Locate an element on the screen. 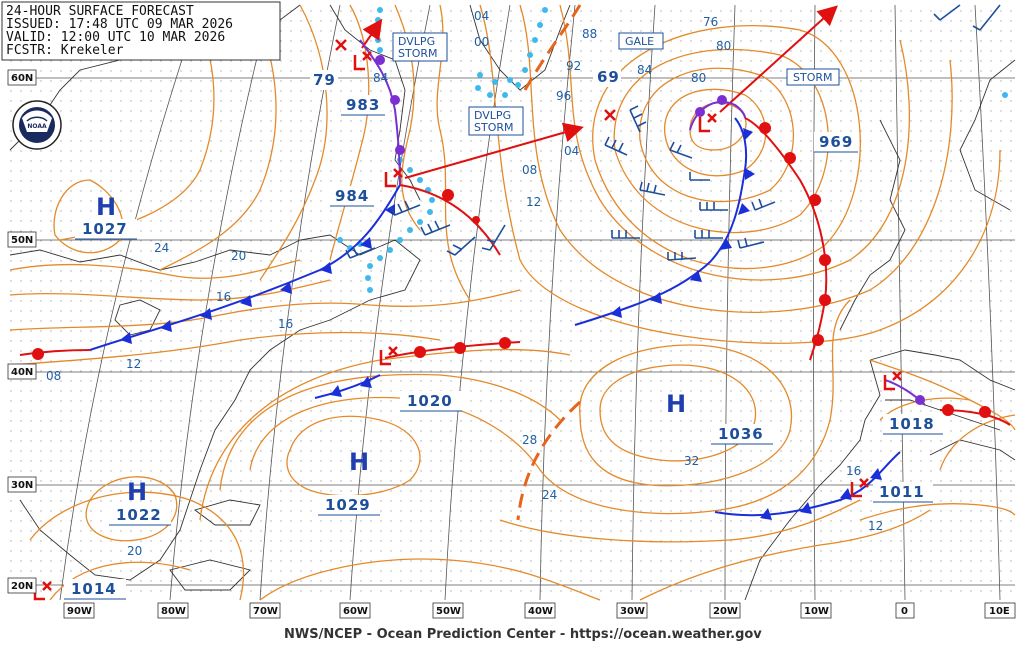 This screenshot has width=1024, height=652. high-value: 1027 is located at coordinates (105, 229).